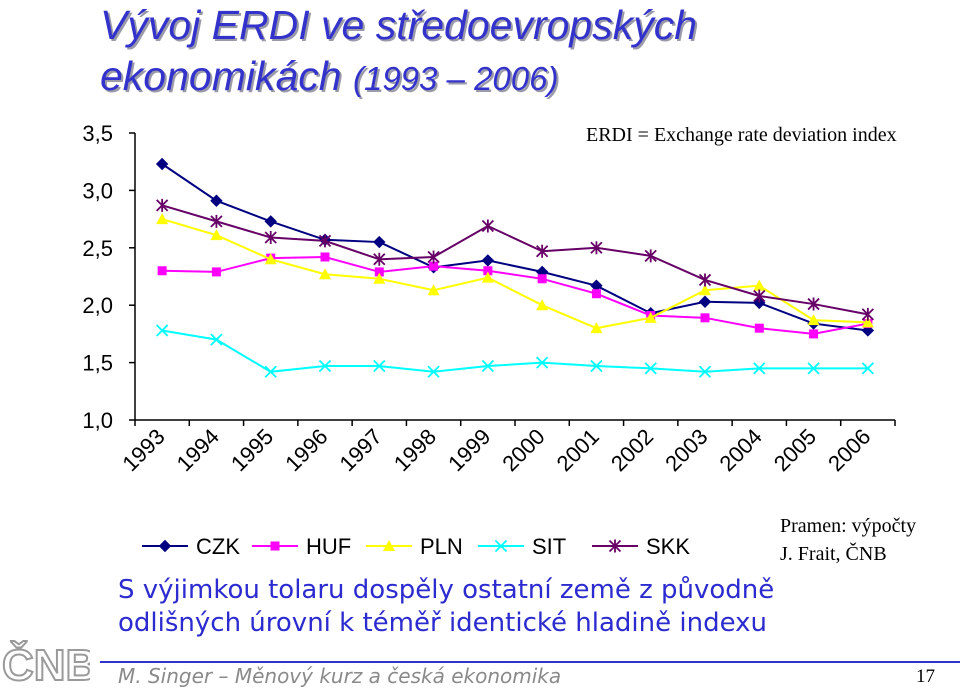  I want to click on y-tick-label: 3,0, so click(97, 190).